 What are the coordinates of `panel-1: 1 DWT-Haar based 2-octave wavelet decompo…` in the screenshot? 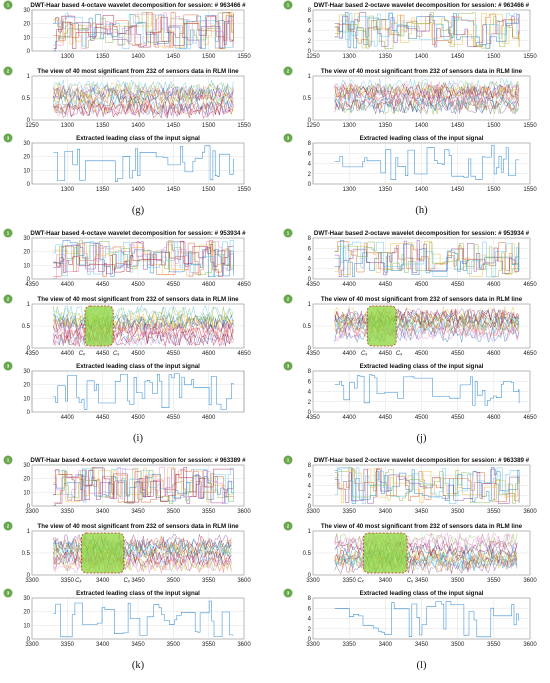 It's located at (410, 485).